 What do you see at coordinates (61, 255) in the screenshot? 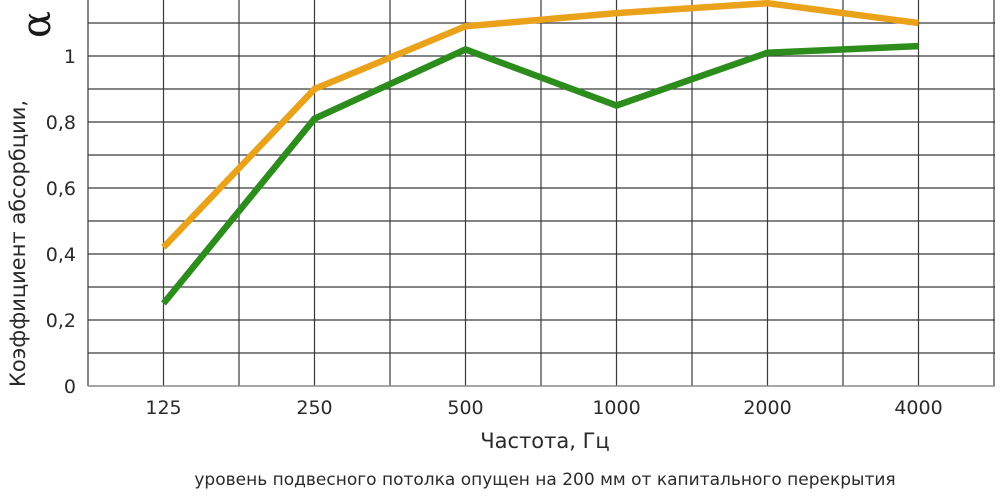
I see `y-tick-label: 0,4` at bounding box center [61, 255].